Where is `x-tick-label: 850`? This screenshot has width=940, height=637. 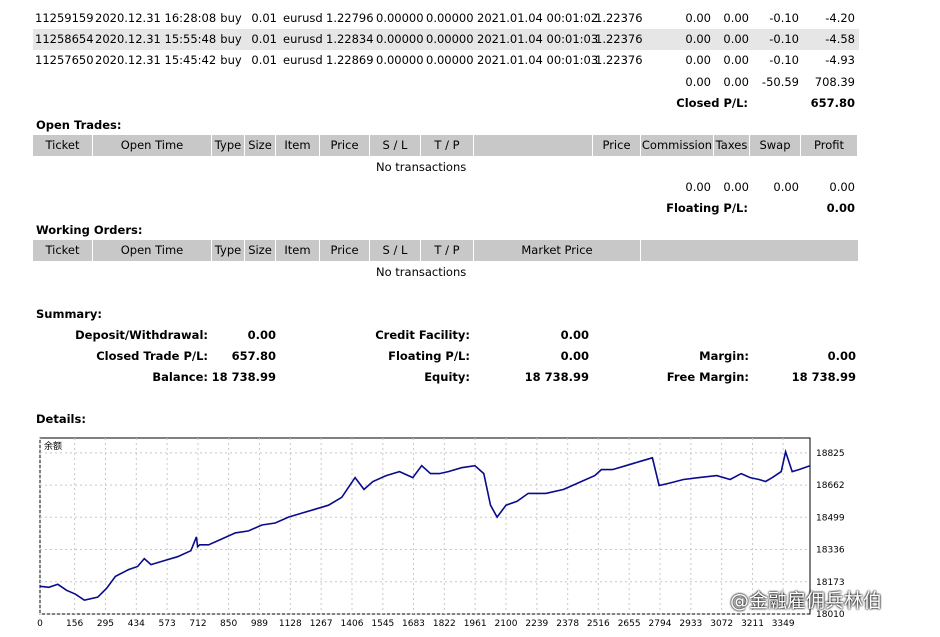
x-tick-label: 850 is located at coordinates (228, 624).